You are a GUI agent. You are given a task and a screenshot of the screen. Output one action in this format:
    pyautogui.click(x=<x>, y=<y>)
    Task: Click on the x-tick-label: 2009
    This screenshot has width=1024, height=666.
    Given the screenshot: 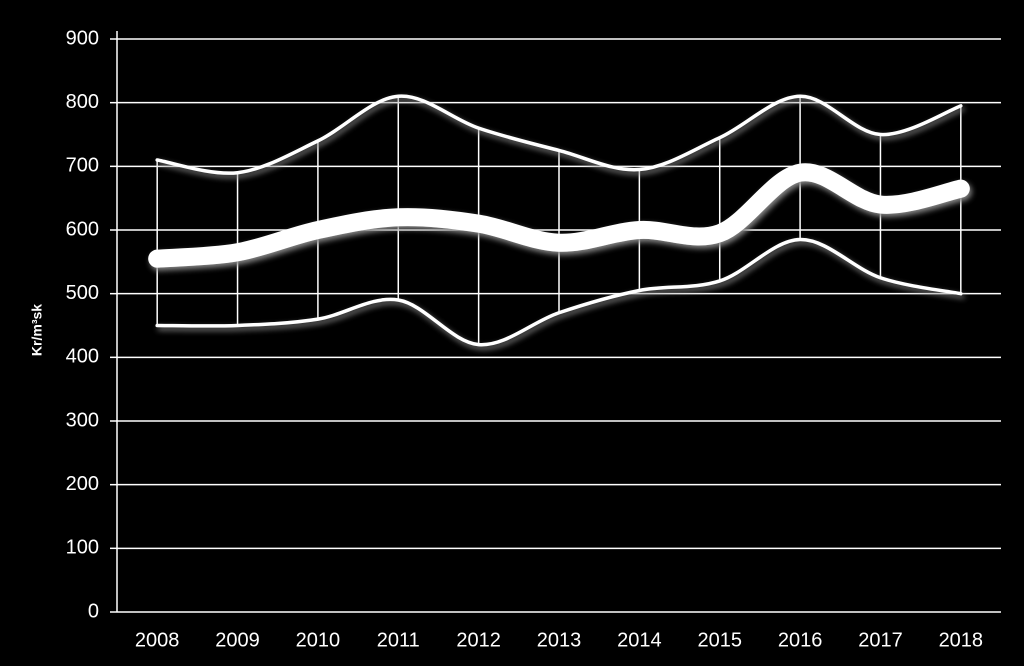 What is the action you would take?
    pyautogui.click(x=237, y=640)
    